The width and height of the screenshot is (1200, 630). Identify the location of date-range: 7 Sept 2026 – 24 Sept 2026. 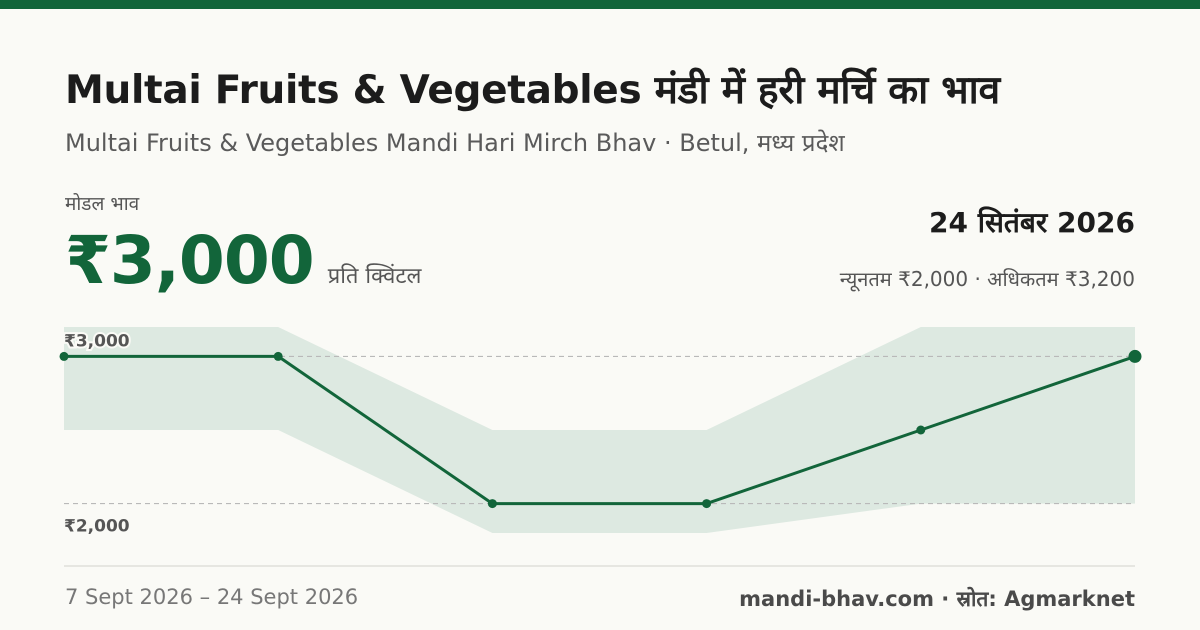
(212, 597).